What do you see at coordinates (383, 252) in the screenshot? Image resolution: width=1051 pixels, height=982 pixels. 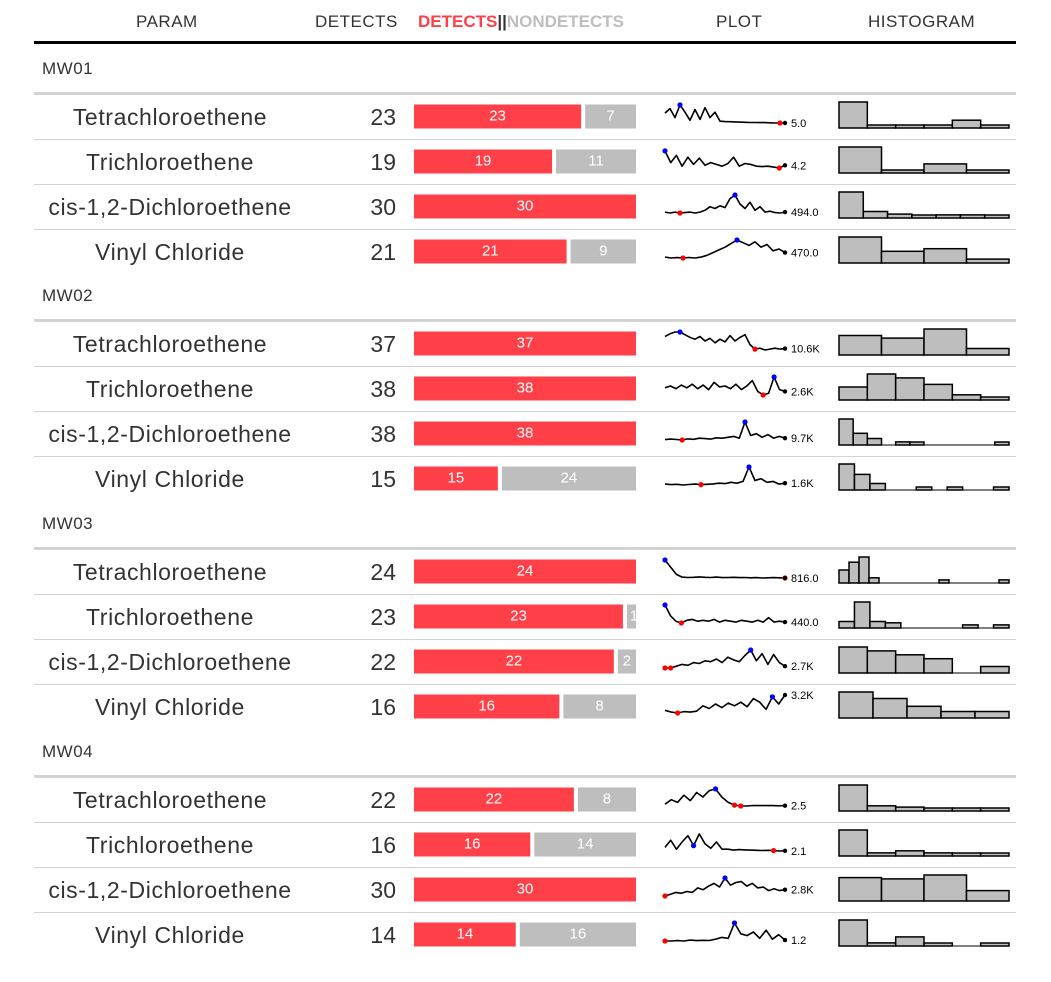 I see `detects-count: 21` at bounding box center [383, 252].